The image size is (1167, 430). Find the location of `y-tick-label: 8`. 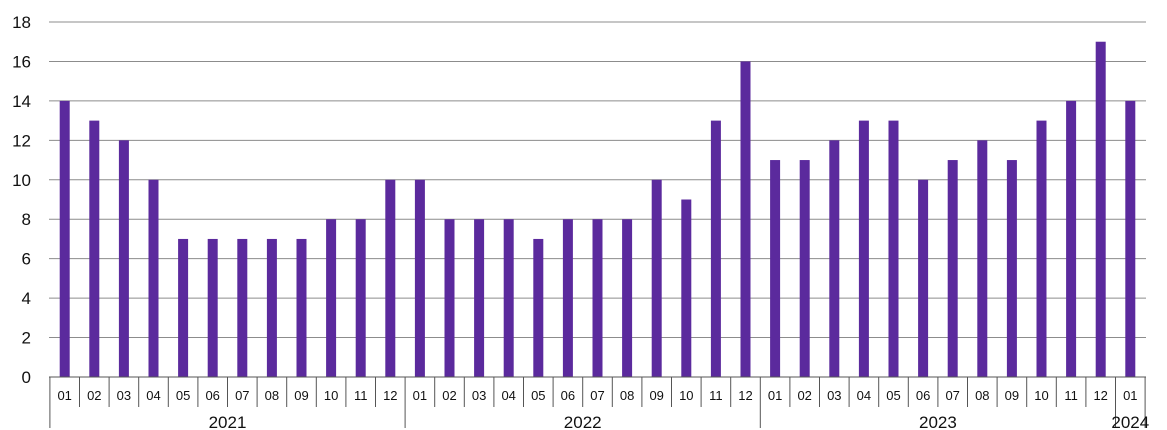

y-tick-label: 8 is located at coordinates (26, 219).